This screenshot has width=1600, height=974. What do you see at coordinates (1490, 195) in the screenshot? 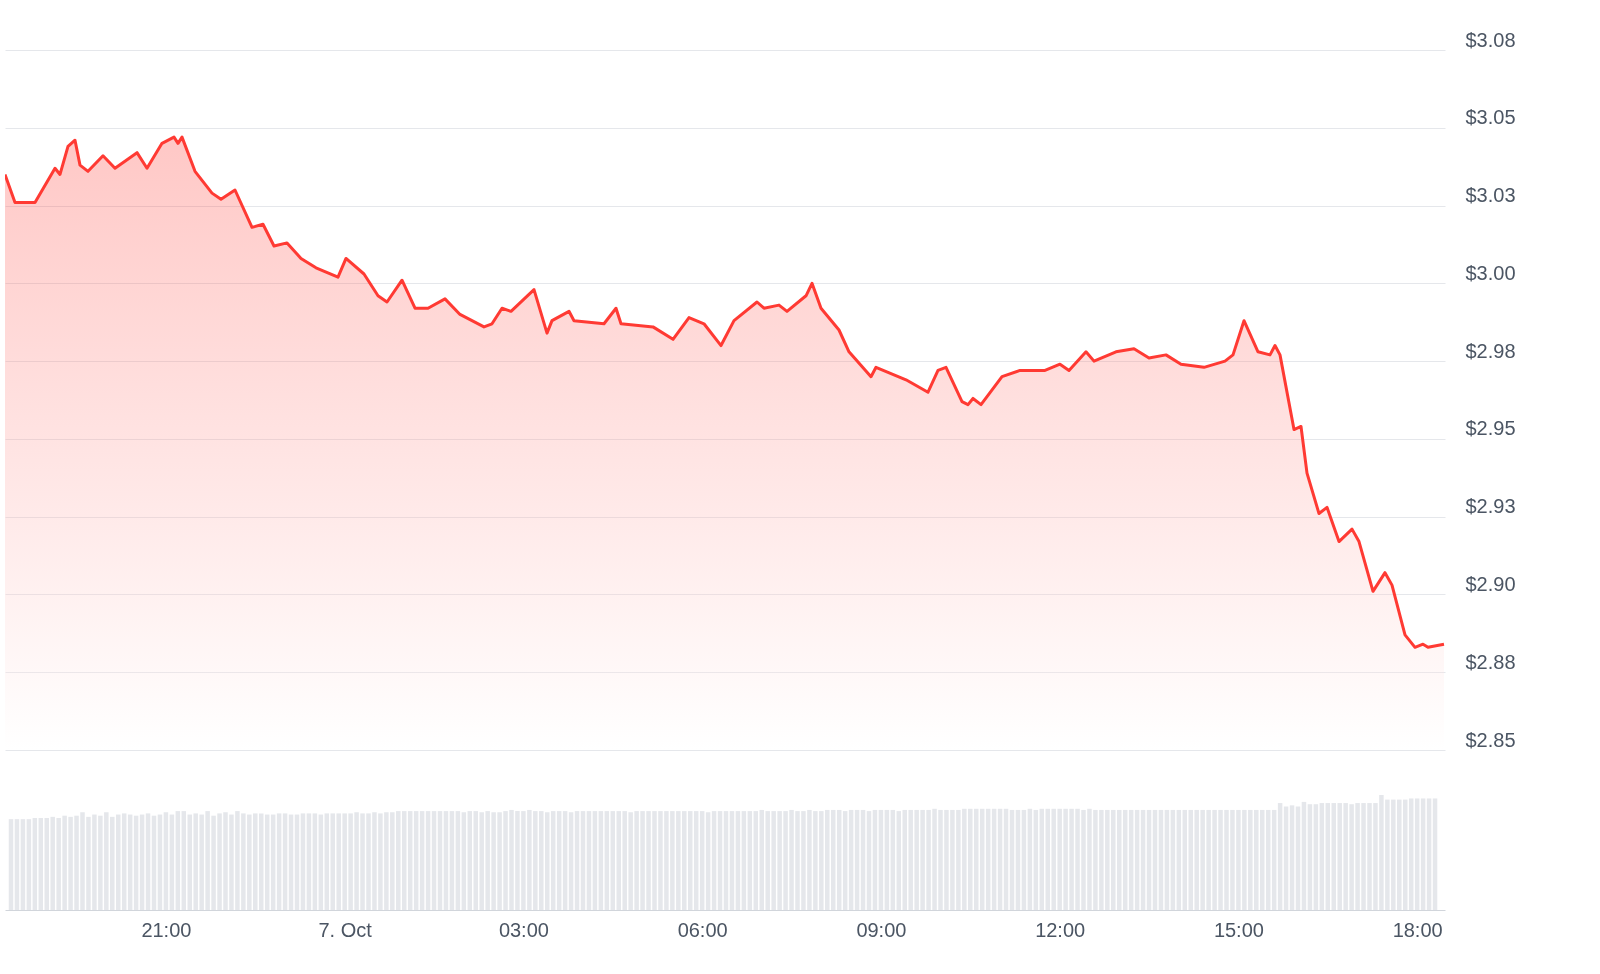
I see `y-tick-label: $3.03` at bounding box center [1490, 195].